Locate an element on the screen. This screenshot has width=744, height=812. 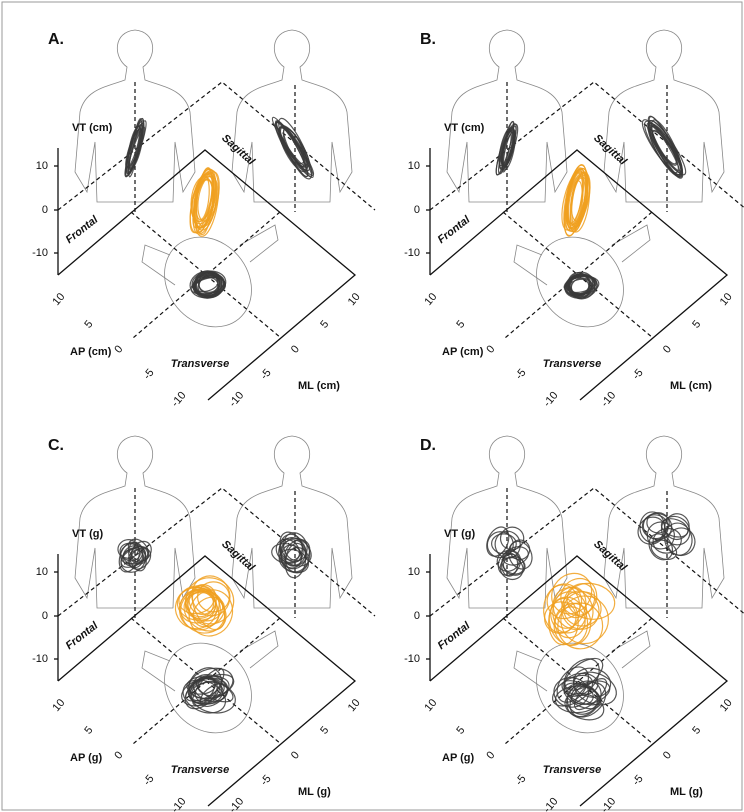
ml-tick-label: 5 is located at coordinates (696, 730).